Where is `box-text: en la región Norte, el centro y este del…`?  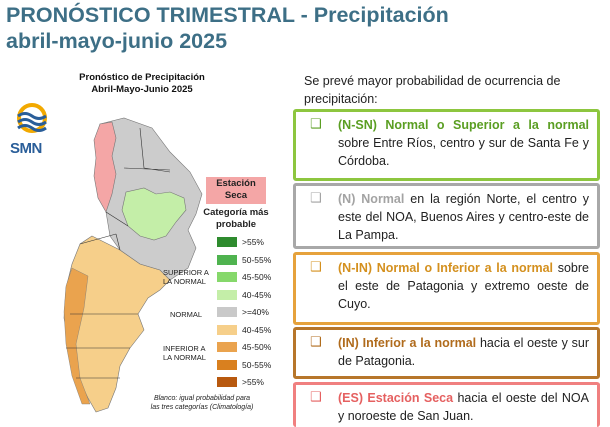 box-text: en la región Norte, el centro y este del… is located at coordinates (463, 217).